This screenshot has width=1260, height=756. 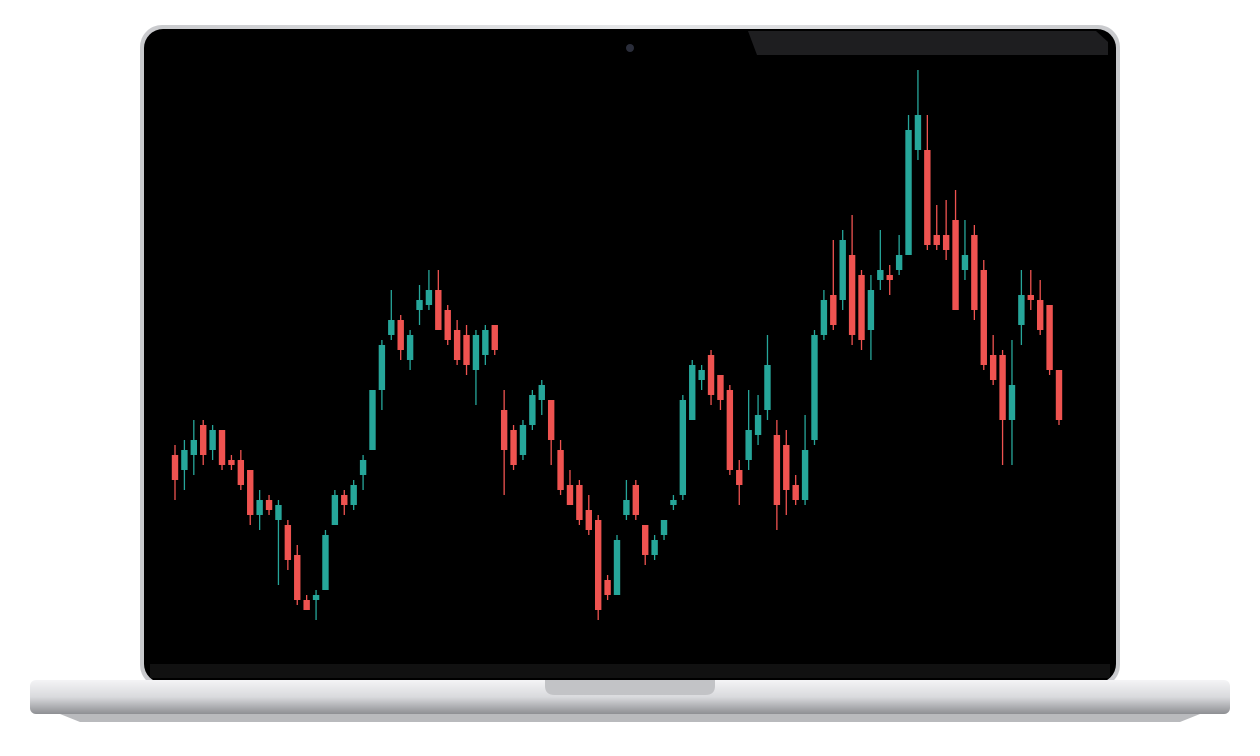 What do you see at coordinates (630, 718) in the screenshot?
I see `base-foot` at bounding box center [630, 718].